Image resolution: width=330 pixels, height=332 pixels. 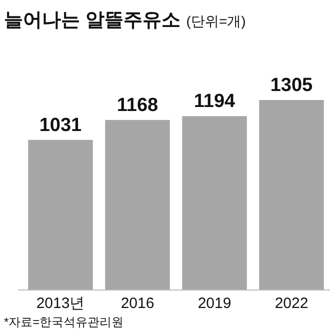 I want to click on x-tick-label: 2019, so click(x=215, y=303).